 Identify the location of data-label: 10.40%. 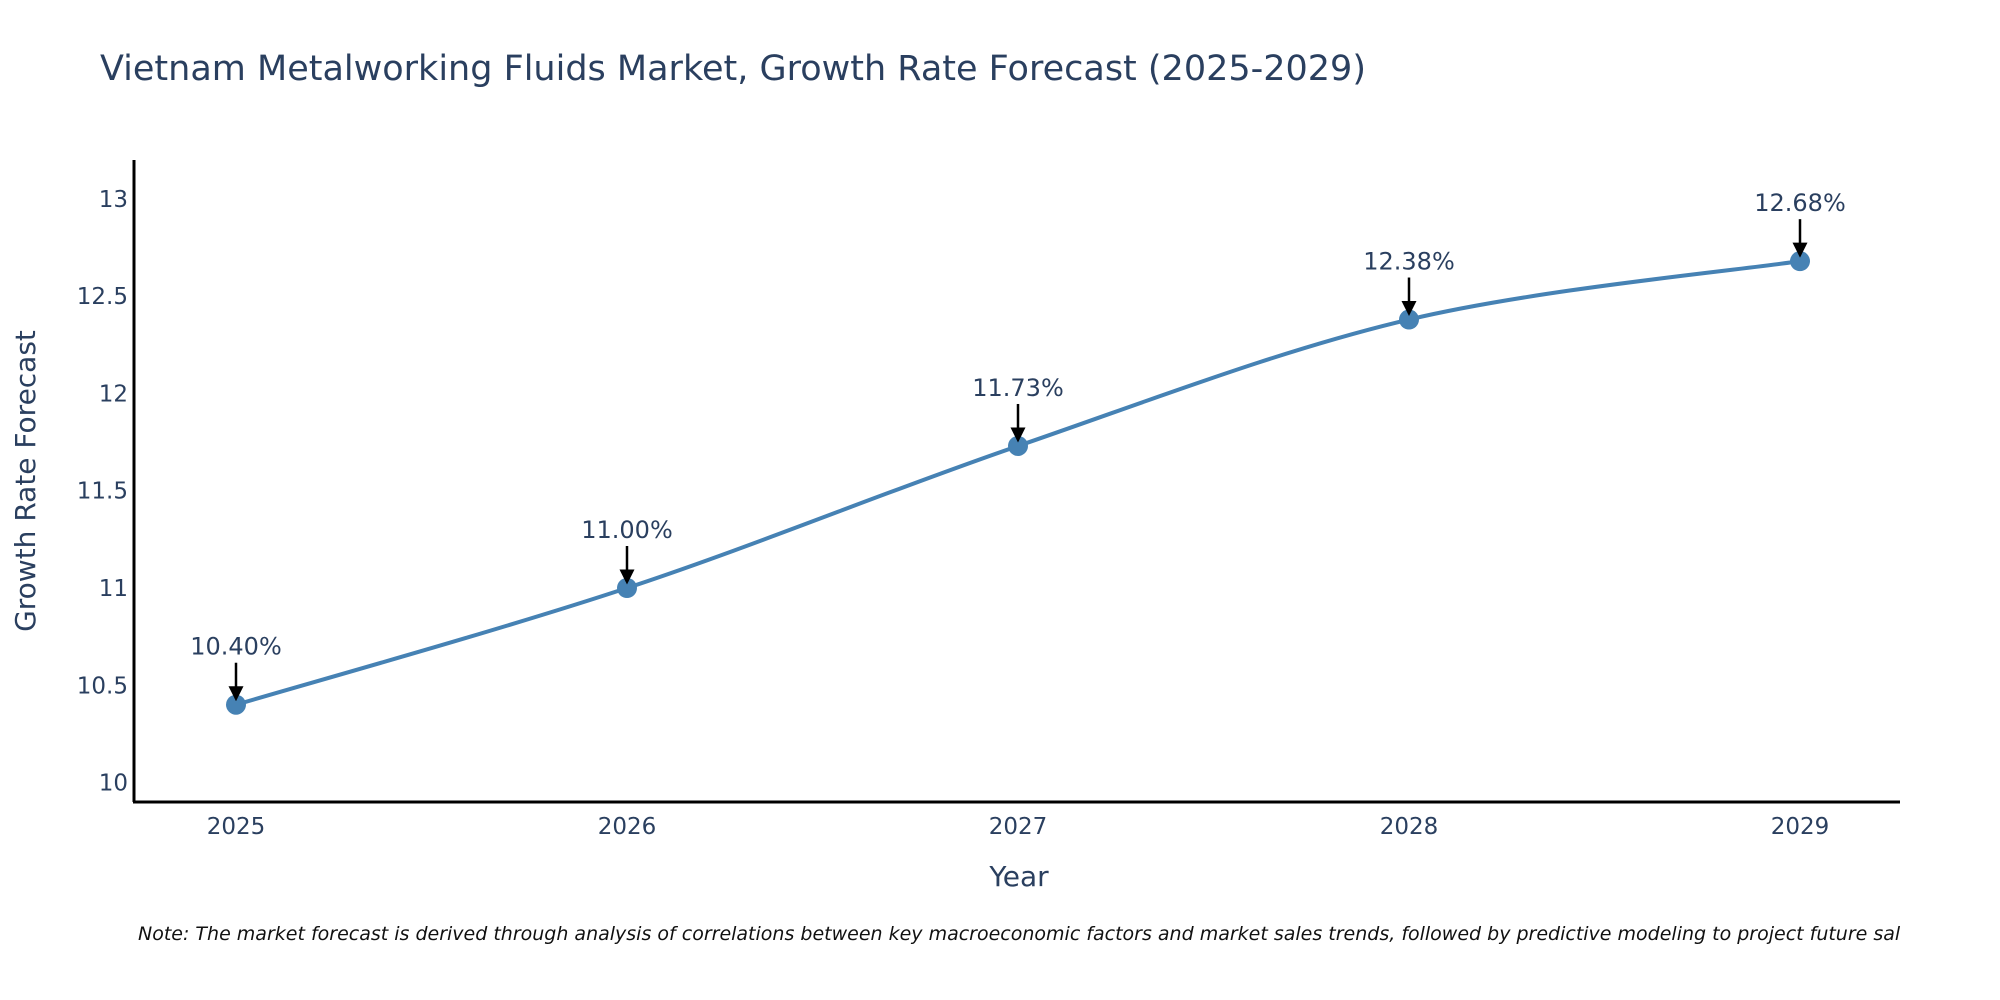
(236, 647).